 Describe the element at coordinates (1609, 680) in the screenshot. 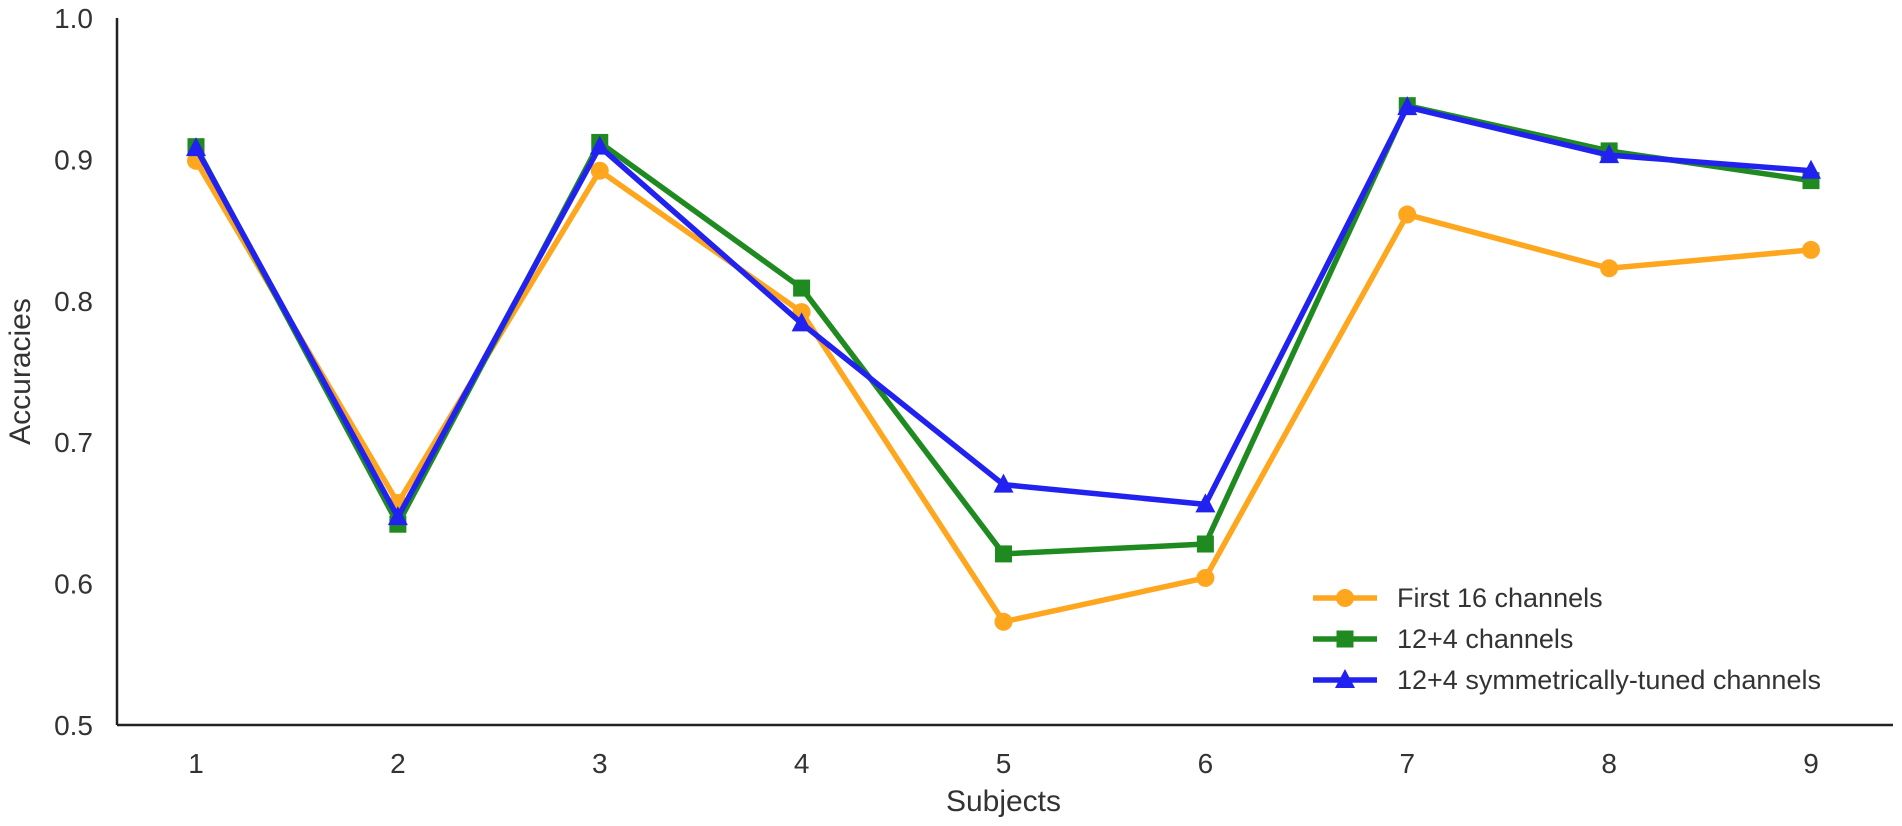

I see `legend-label: 12+4 symmetrically-tuned channels` at that location.